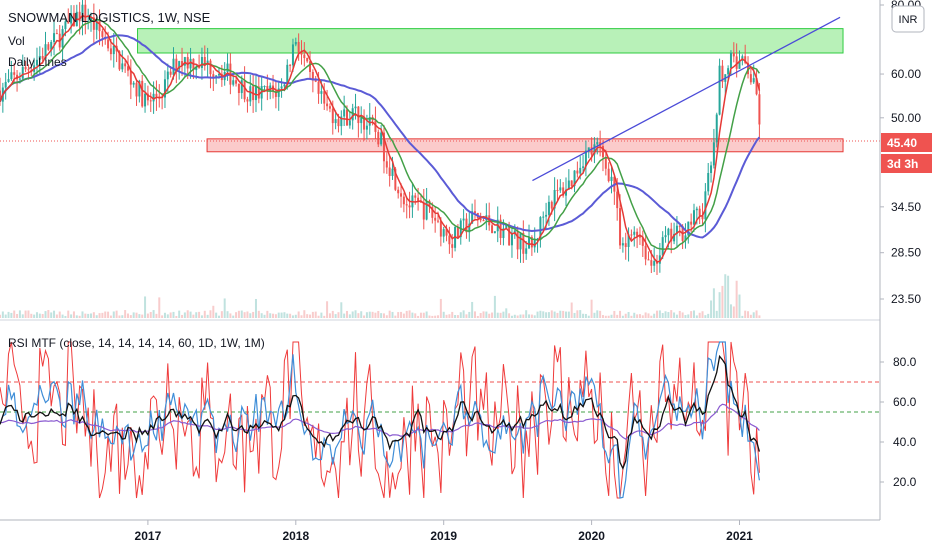  What do you see at coordinates (686, 99) in the screenshot?
I see `rising-trendline` at bounding box center [686, 99].